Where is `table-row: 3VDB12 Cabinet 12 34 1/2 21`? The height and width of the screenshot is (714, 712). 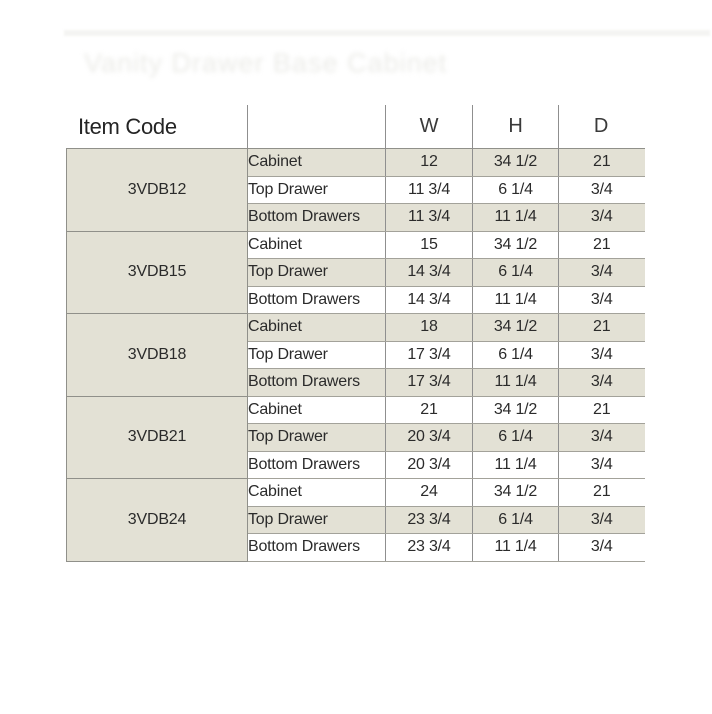
table-row: 3VDB12 Cabinet 12 34 1/2 21 is located at coordinates (355, 190).